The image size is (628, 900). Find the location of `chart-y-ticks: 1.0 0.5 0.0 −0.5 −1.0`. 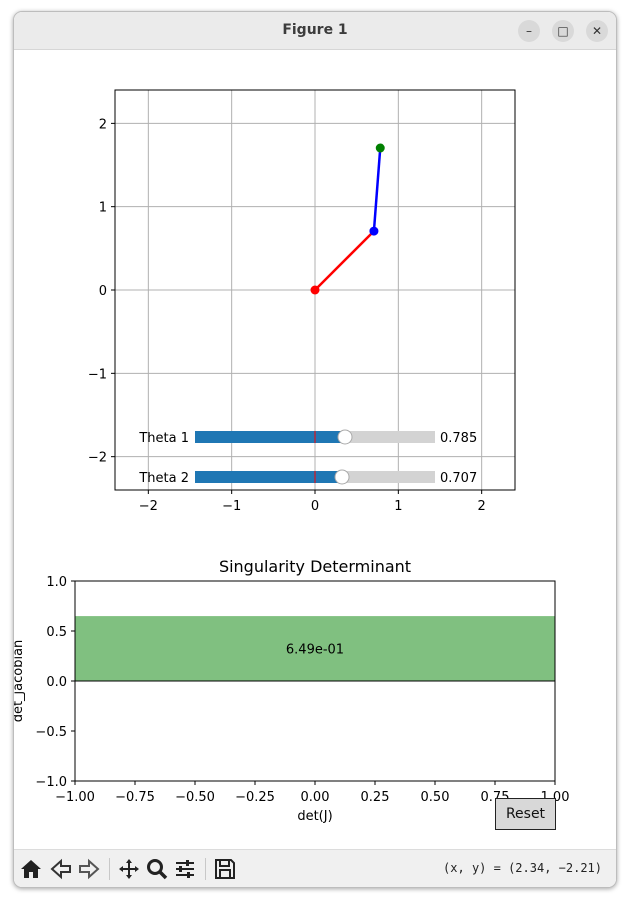

chart-y-ticks: 1.0 0.5 0.0 −0.5 −1.0 is located at coordinates (55, 682).